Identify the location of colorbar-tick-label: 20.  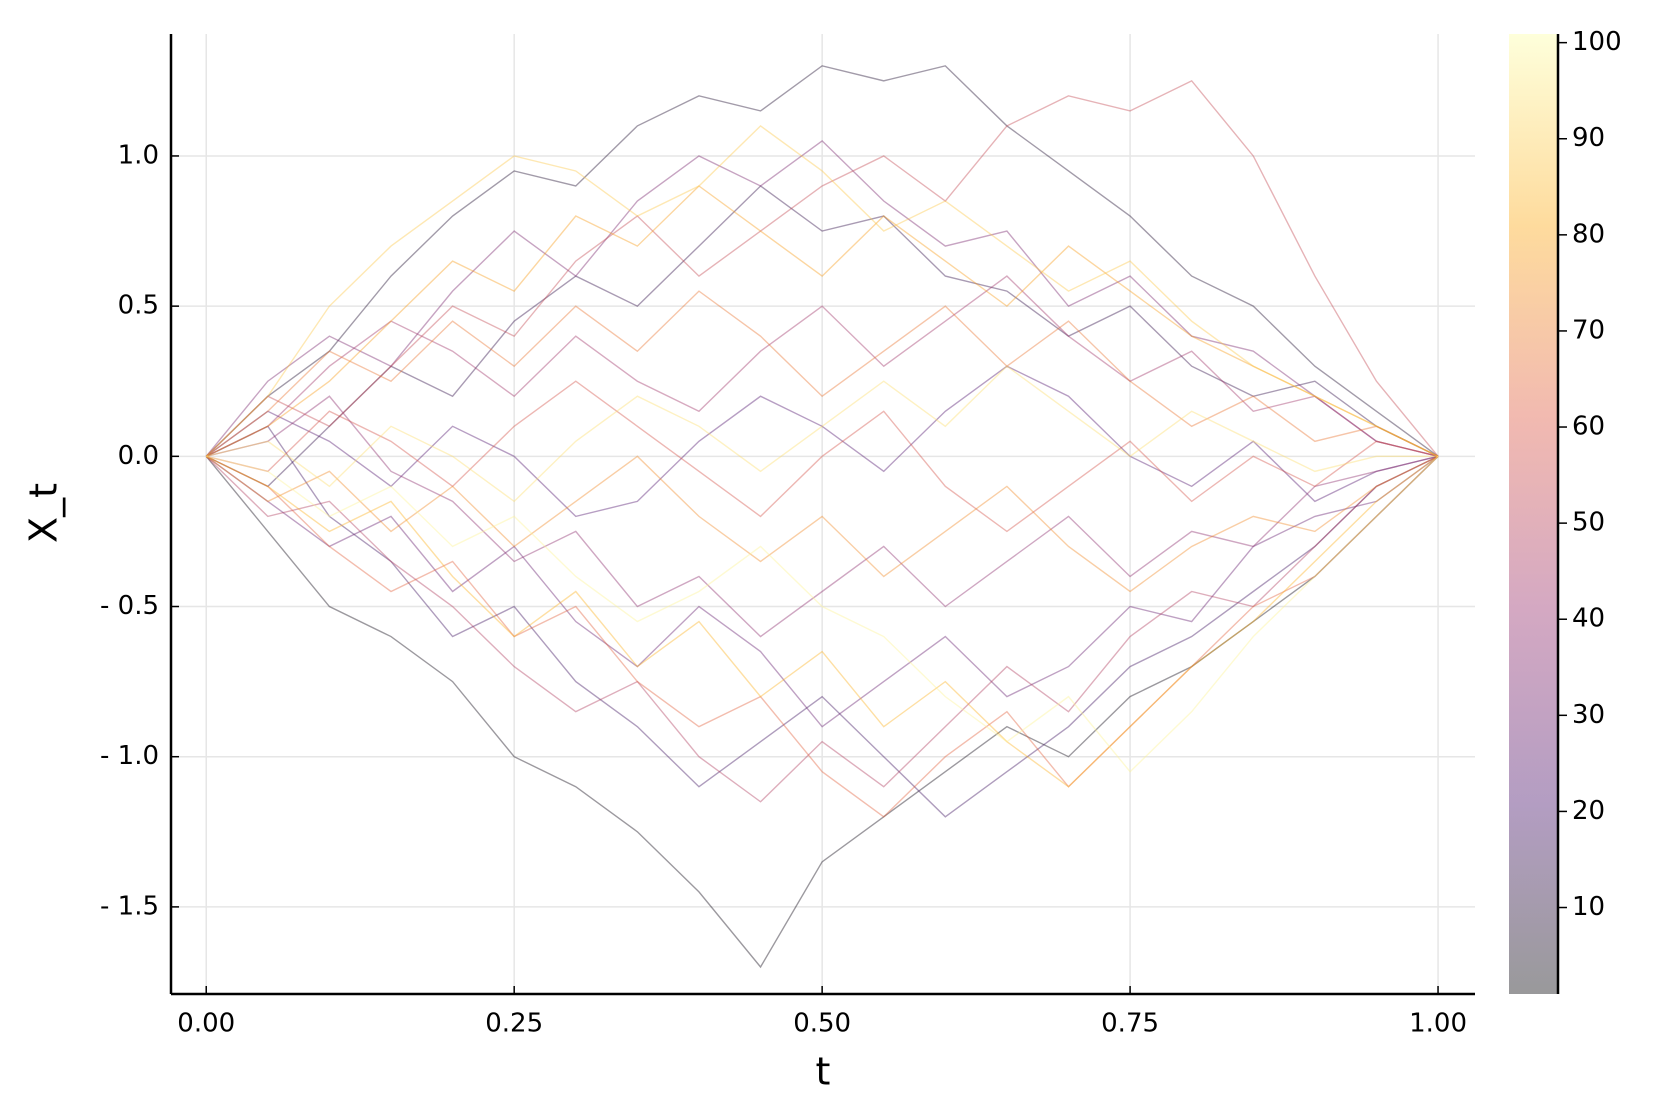
(1588, 811).